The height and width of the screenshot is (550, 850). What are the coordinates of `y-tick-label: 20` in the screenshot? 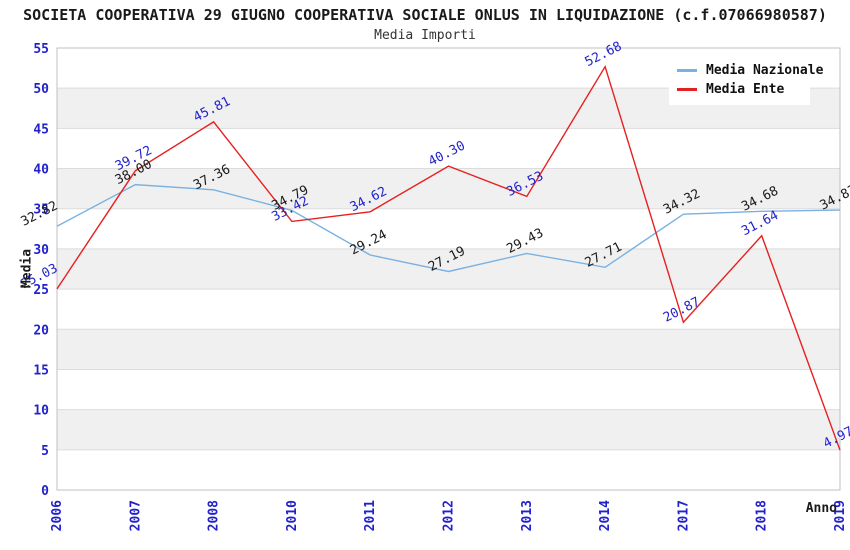 It's located at (41, 330).